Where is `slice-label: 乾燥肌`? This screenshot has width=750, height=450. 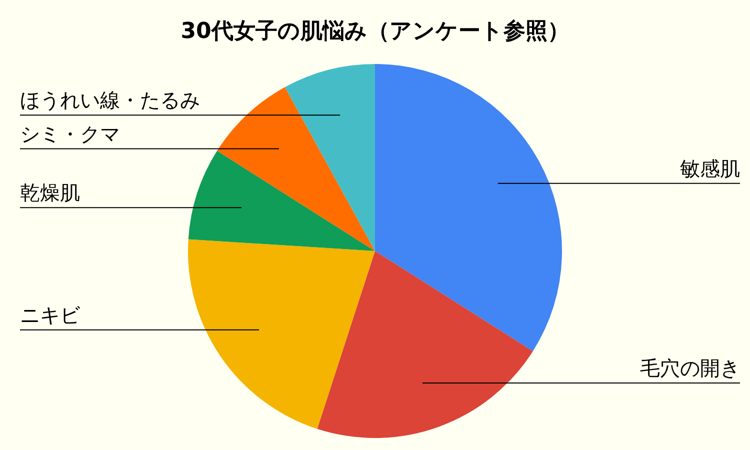 slice-label: 乾燥肌 is located at coordinates (50, 192).